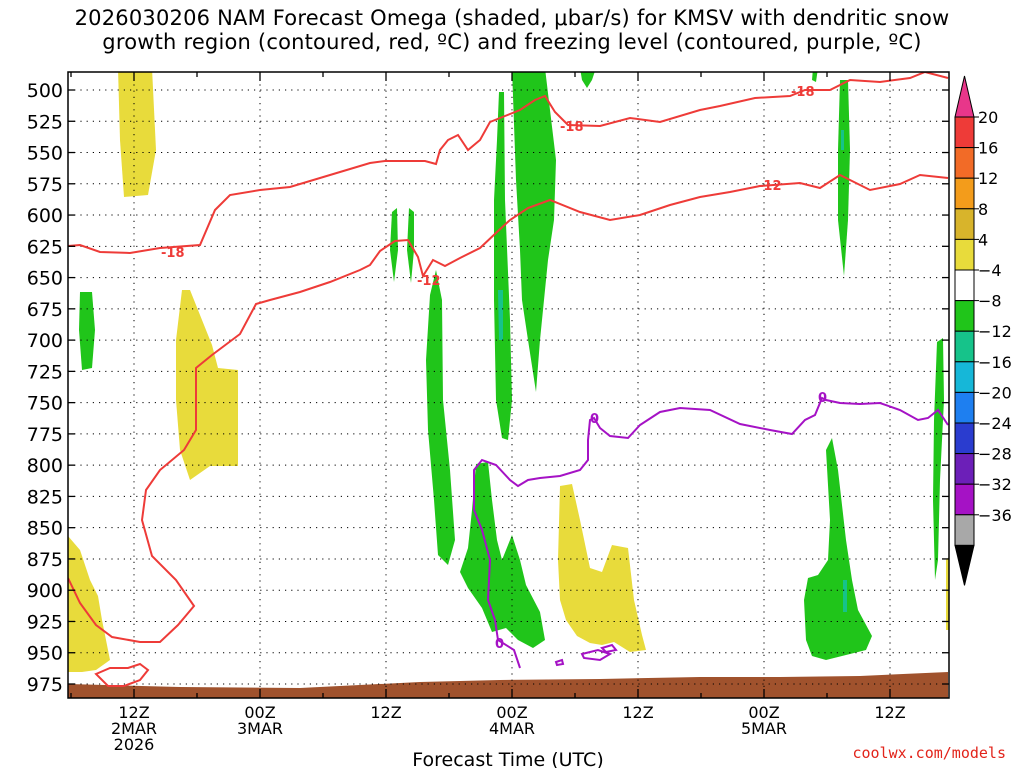  Describe the element at coordinates (995, 392) in the screenshot. I see `colorbar-label: −20` at that location.